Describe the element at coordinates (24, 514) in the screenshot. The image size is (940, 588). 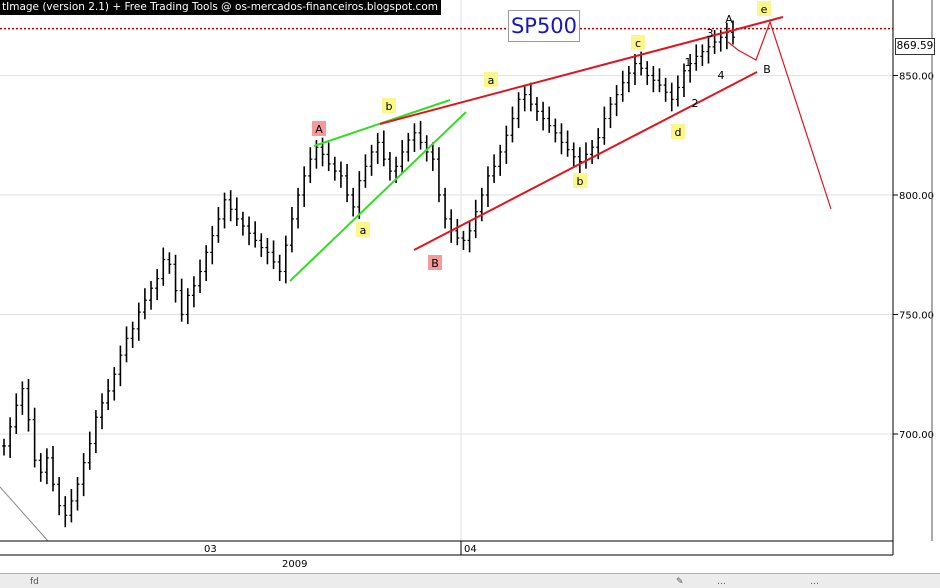
I see `old-trendline` at that location.